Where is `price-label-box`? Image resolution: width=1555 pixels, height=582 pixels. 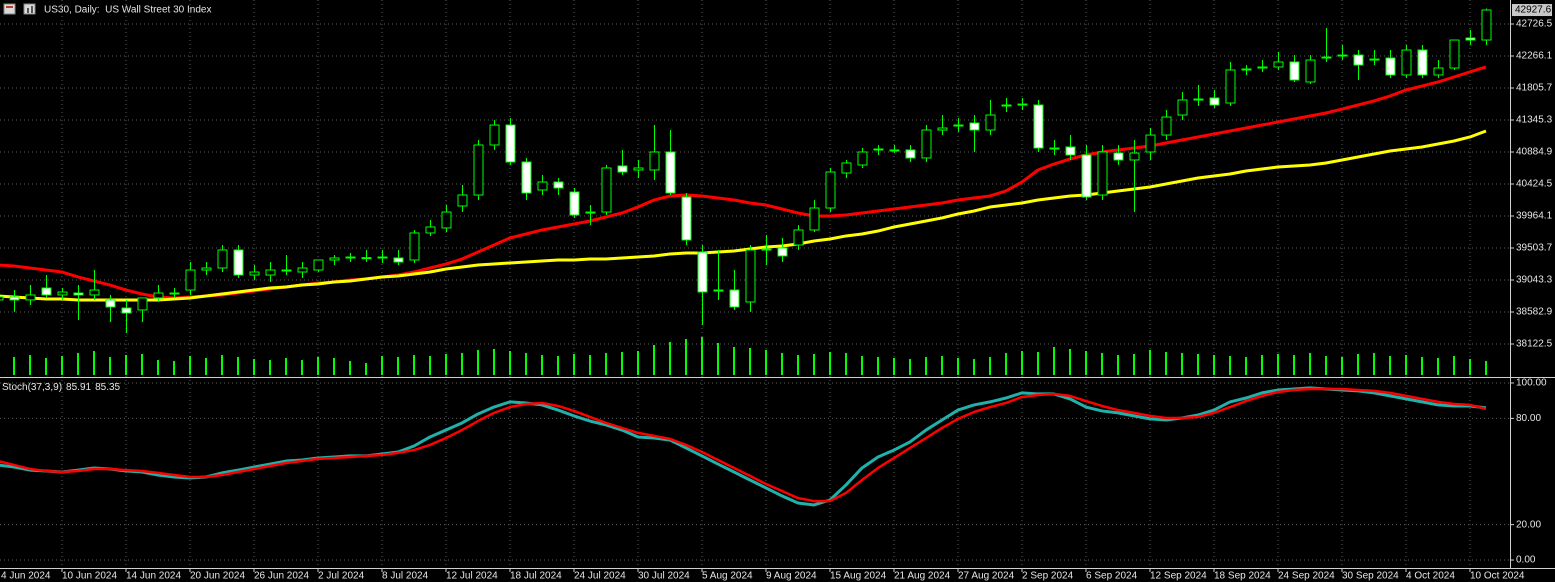 price-label-box is located at coordinates (1532, 10).